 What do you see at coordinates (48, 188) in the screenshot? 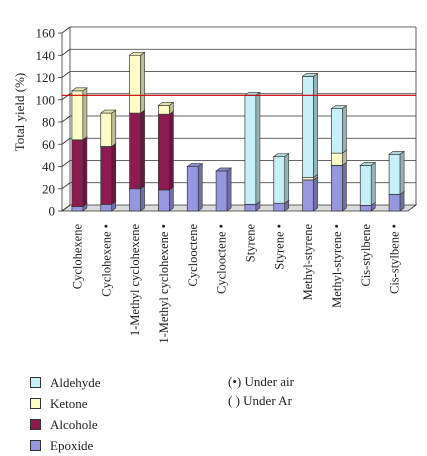
I see `y-tick-label: 20` at bounding box center [48, 188].